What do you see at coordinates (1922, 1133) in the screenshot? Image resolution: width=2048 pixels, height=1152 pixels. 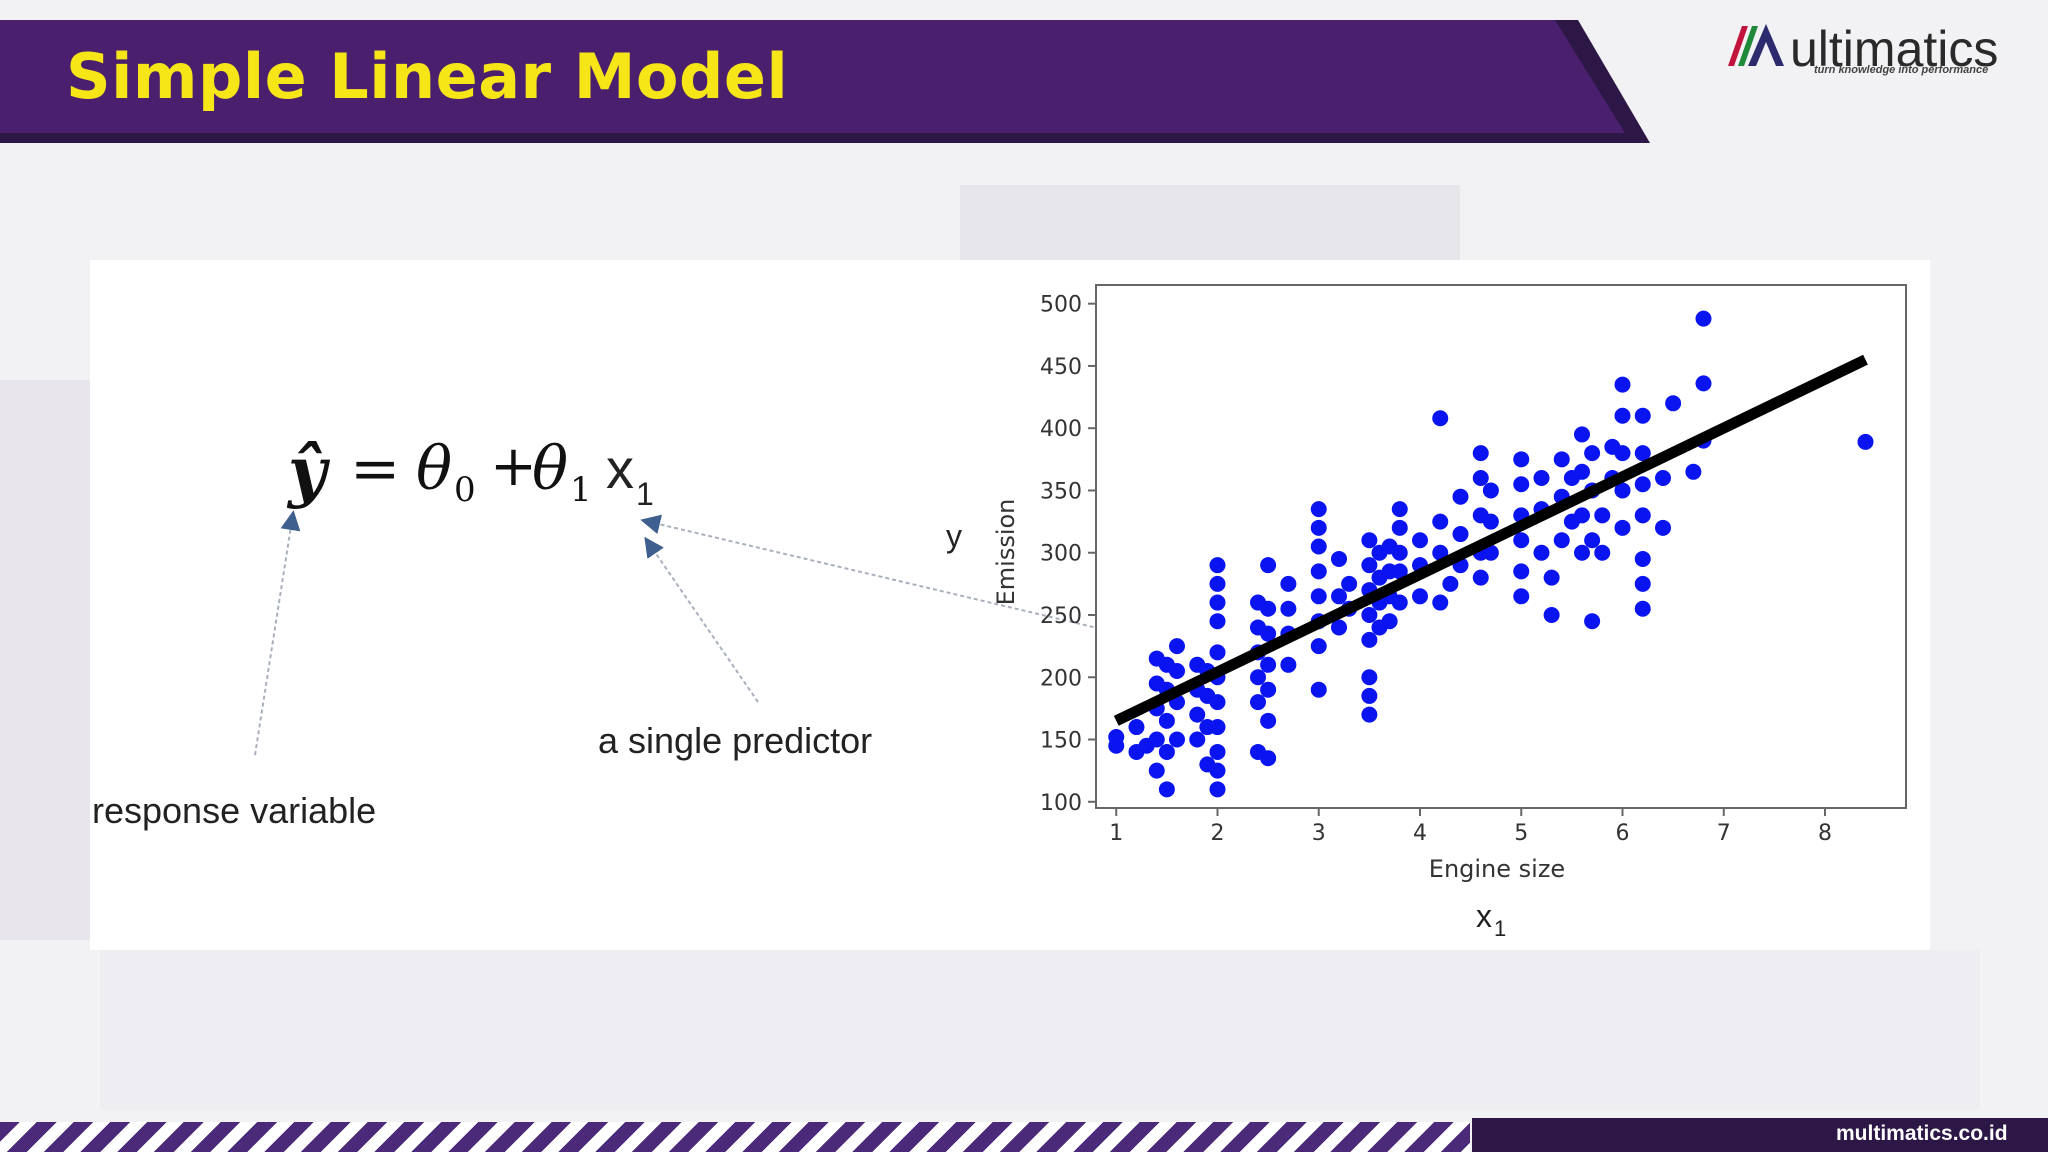 I see `footer-url: multimatics.co.id` at bounding box center [1922, 1133].